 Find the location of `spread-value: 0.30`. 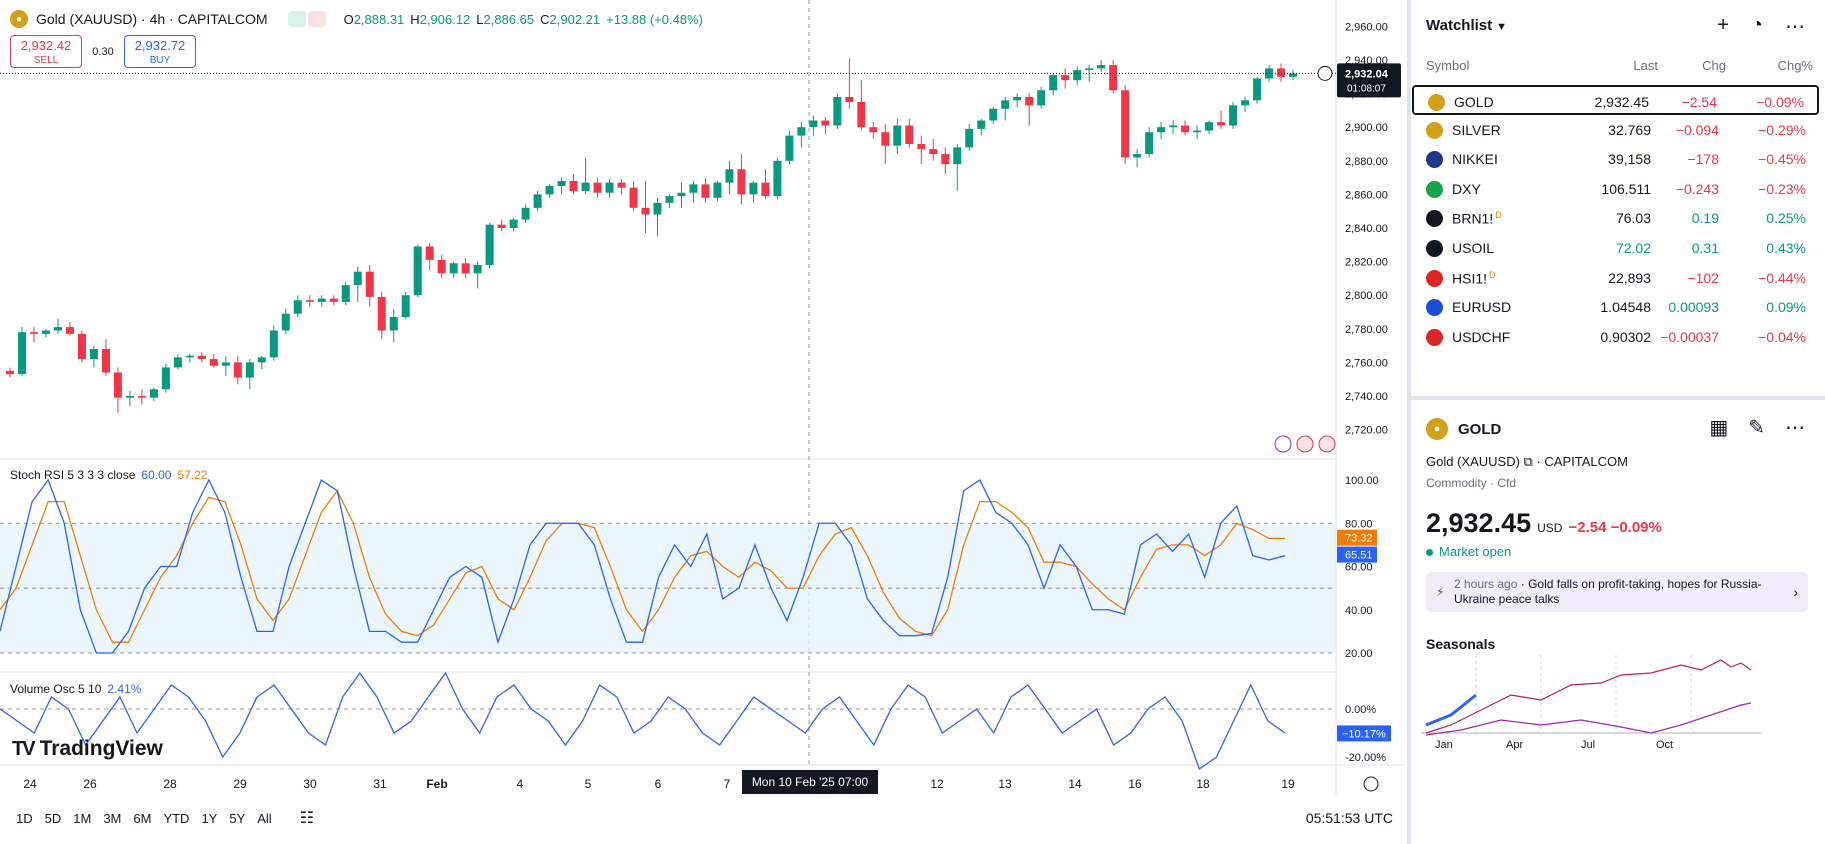

spread-value: 0.30 is located at coordinates (103, 51).